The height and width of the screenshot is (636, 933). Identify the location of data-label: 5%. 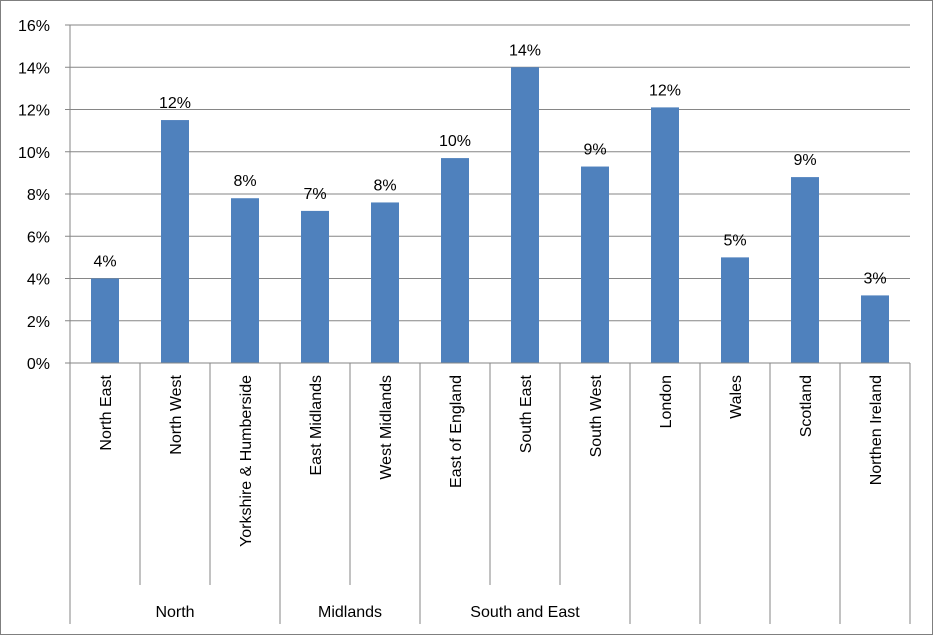
(734, 240).